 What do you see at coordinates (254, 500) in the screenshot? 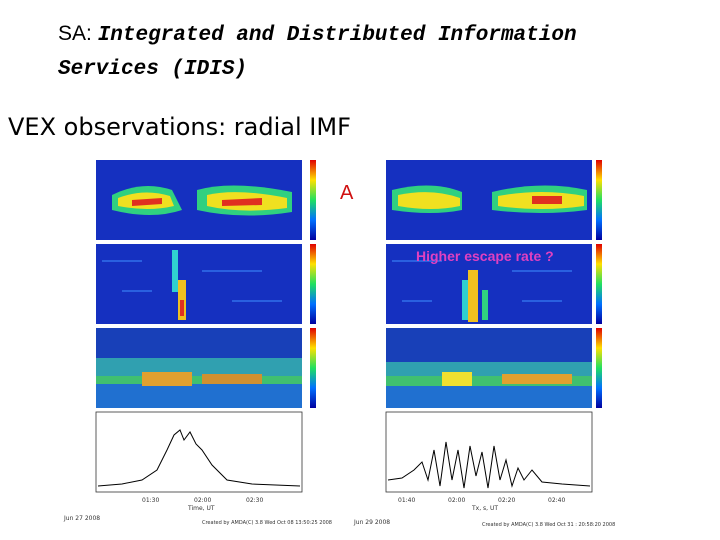
I see `left-tick-3: 02:30` at bounding box center [254, 500].